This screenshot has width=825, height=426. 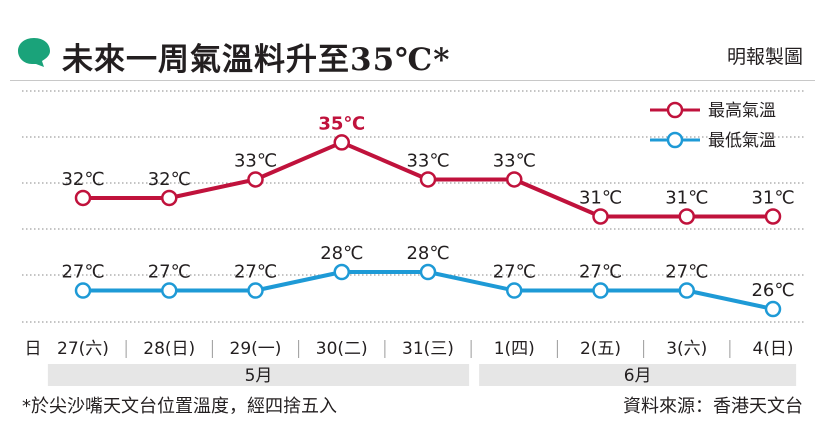 What do you see at coordinates (33, 349) in the screenshot?
I see `day-axis-label: 日` at bounding box center [33, 349].